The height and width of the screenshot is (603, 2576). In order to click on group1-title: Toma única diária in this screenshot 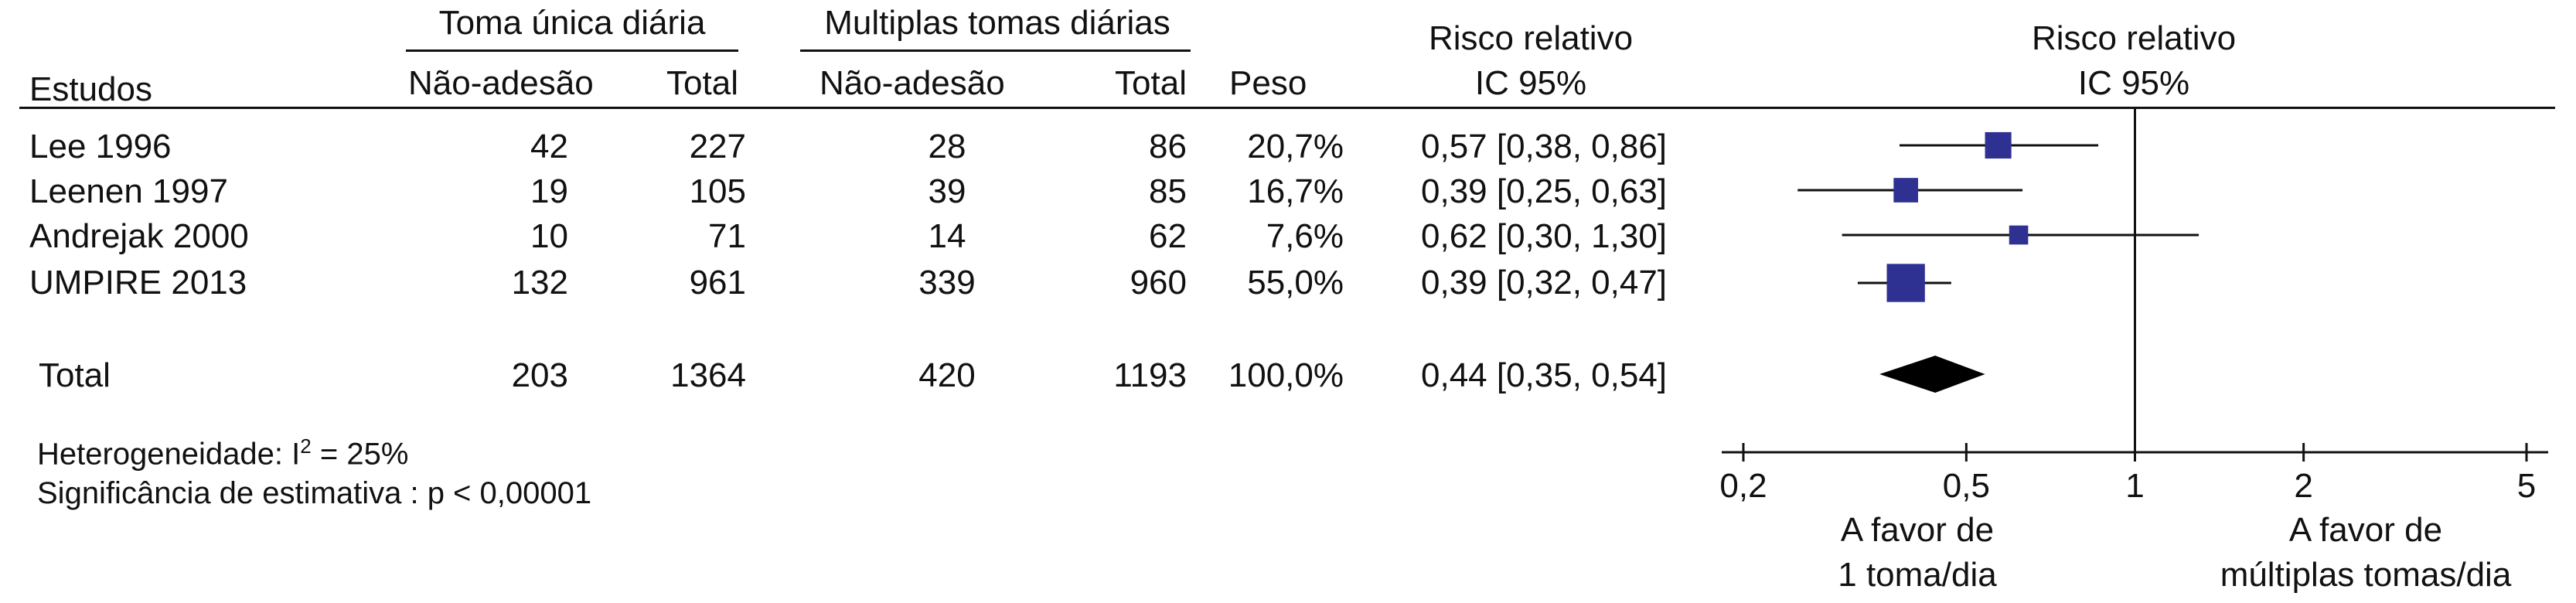, I will do `click(572, 23)`.